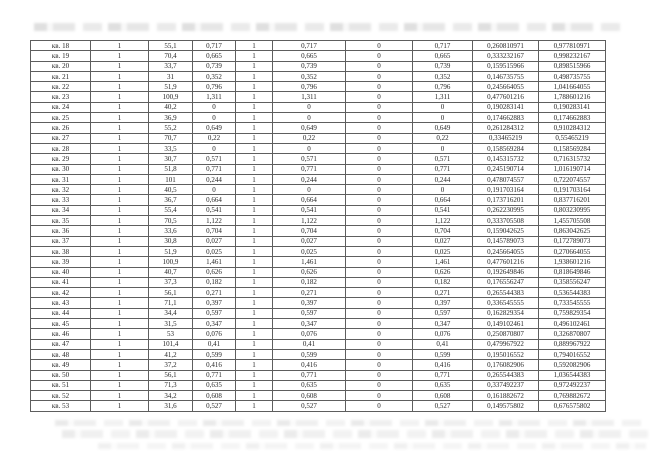  I want to click on row-label-cell: кв. 53, so click(60, 406).